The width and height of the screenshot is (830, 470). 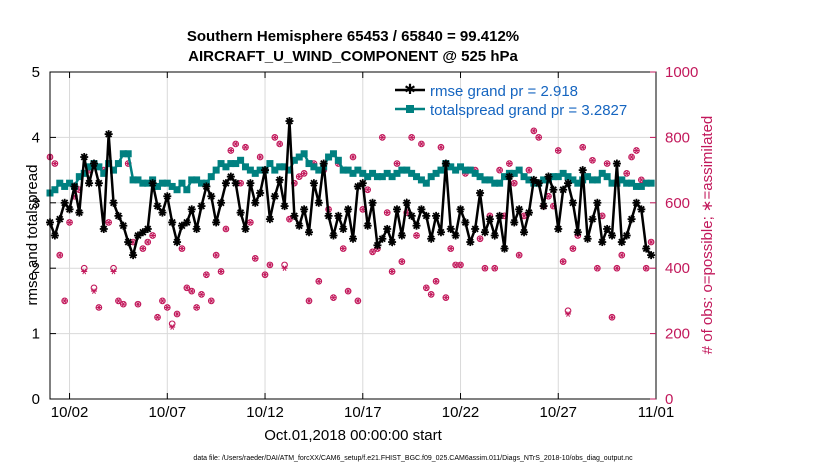 What do you see at coordinates (363, 412) in the screenshot?
I see `x-tick-label: 10/17` at bounding box center [363, 412].